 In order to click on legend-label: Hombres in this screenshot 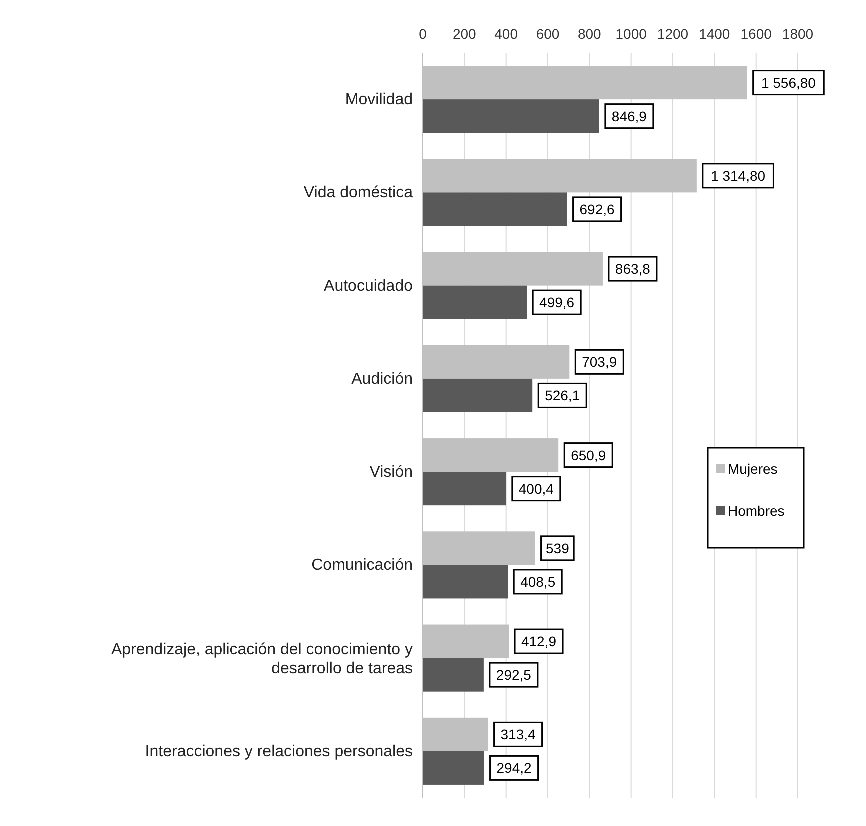, I will do `click(756, 511)`.